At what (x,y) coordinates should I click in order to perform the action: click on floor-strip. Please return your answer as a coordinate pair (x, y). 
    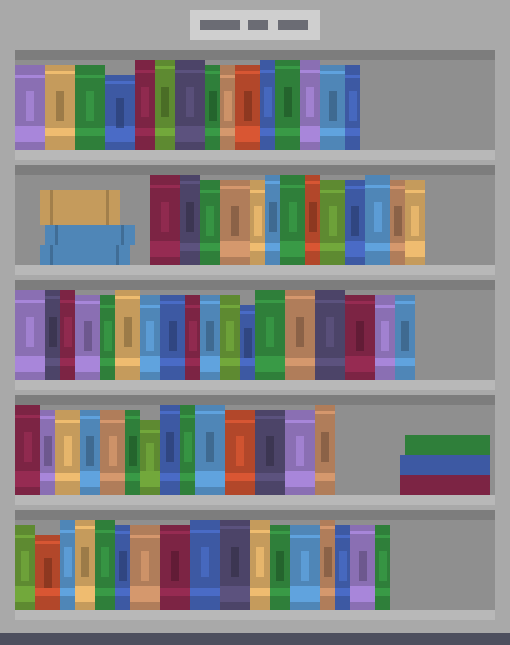
    Looking at the image, I should click on (255, 639).